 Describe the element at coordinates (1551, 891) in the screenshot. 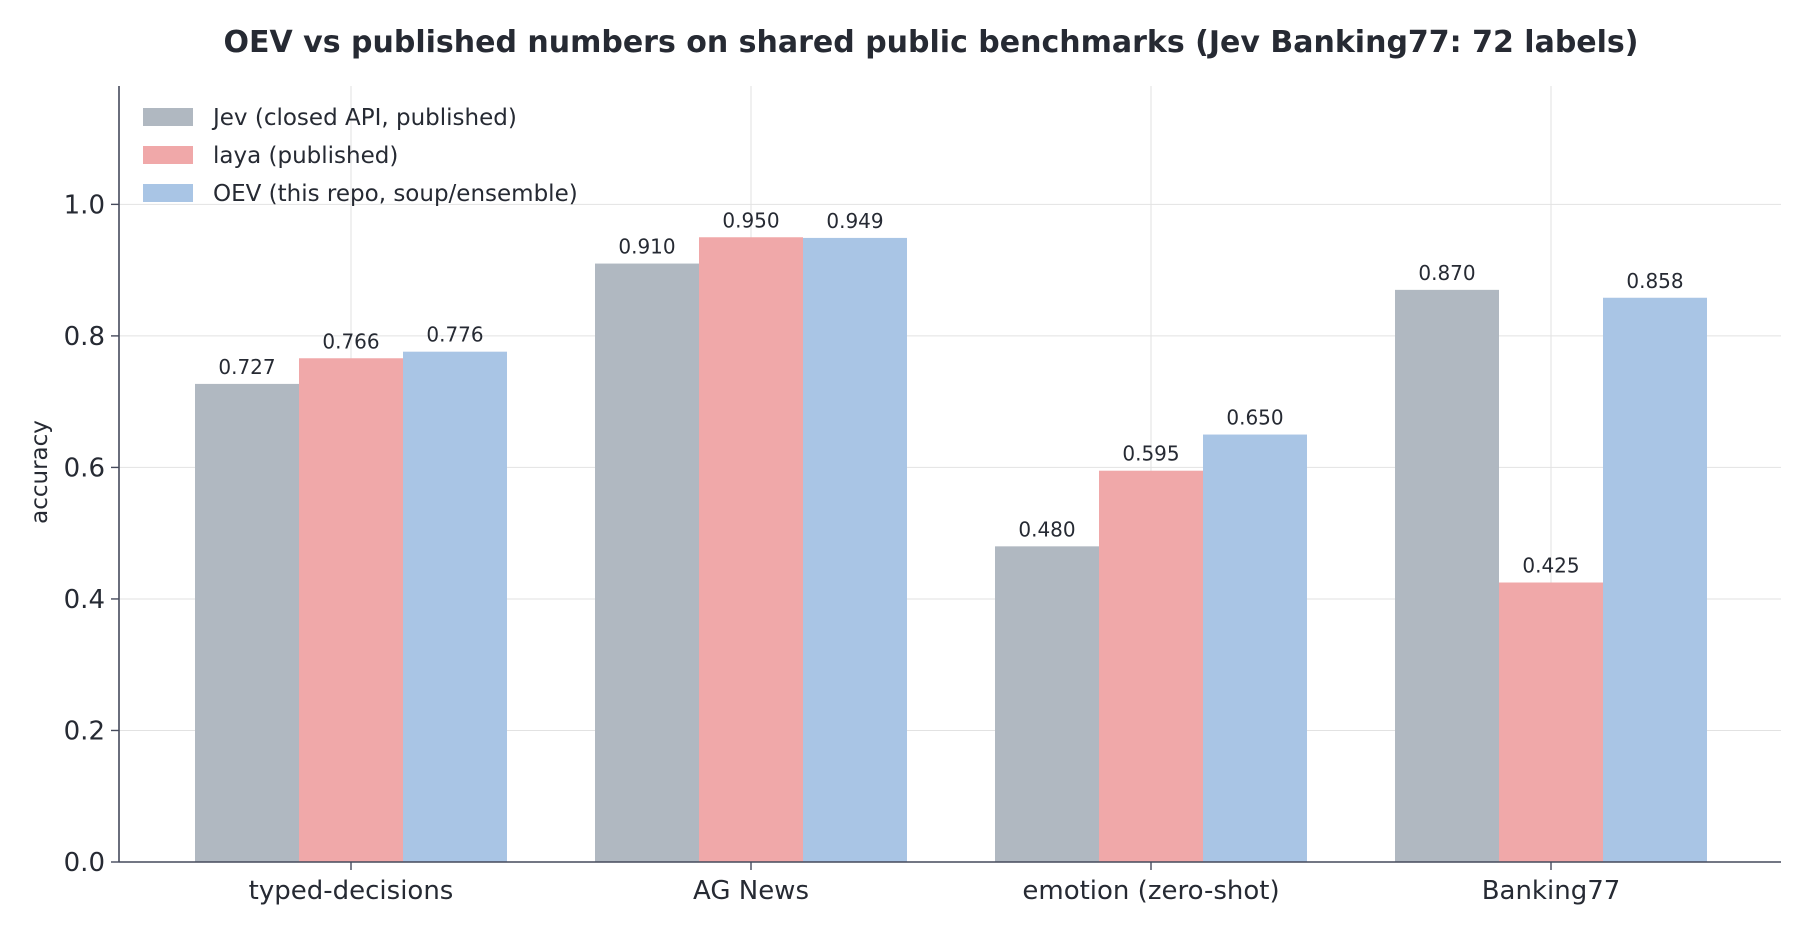

I see `x-tick-label: Banking77` at that location.